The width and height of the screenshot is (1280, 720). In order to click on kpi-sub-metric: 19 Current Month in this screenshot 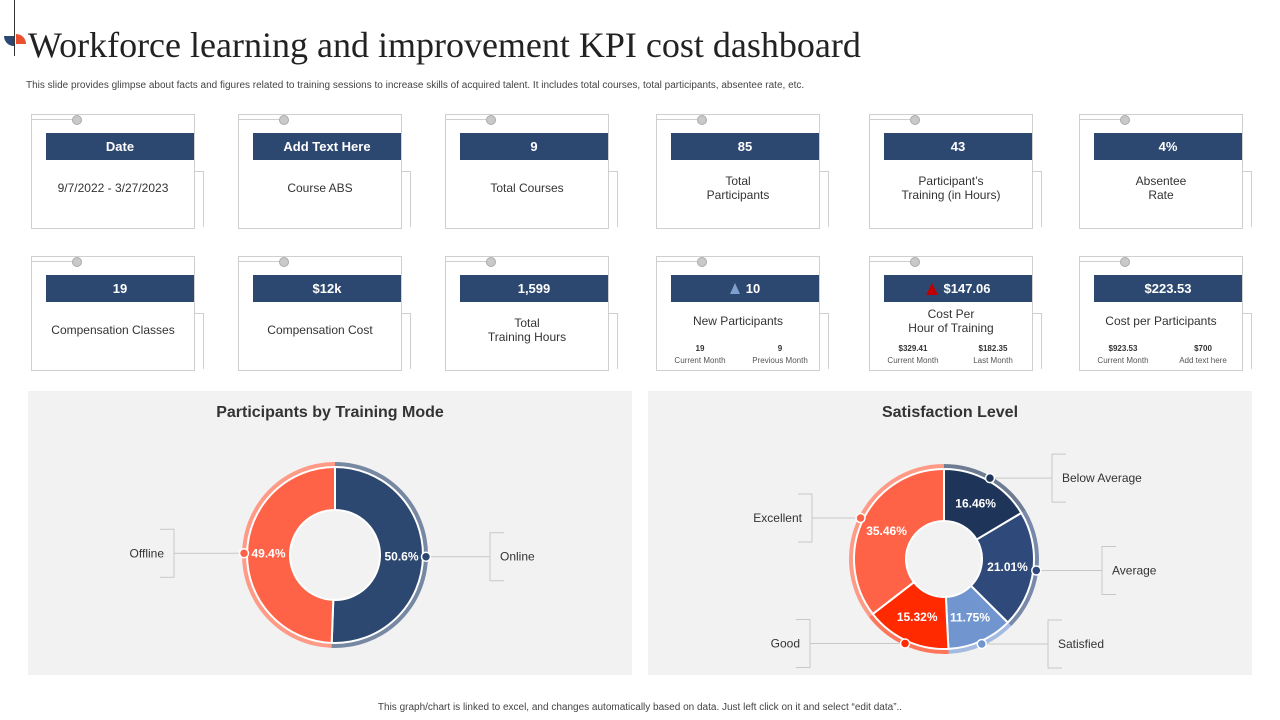, I will do `click(700, 355)`.